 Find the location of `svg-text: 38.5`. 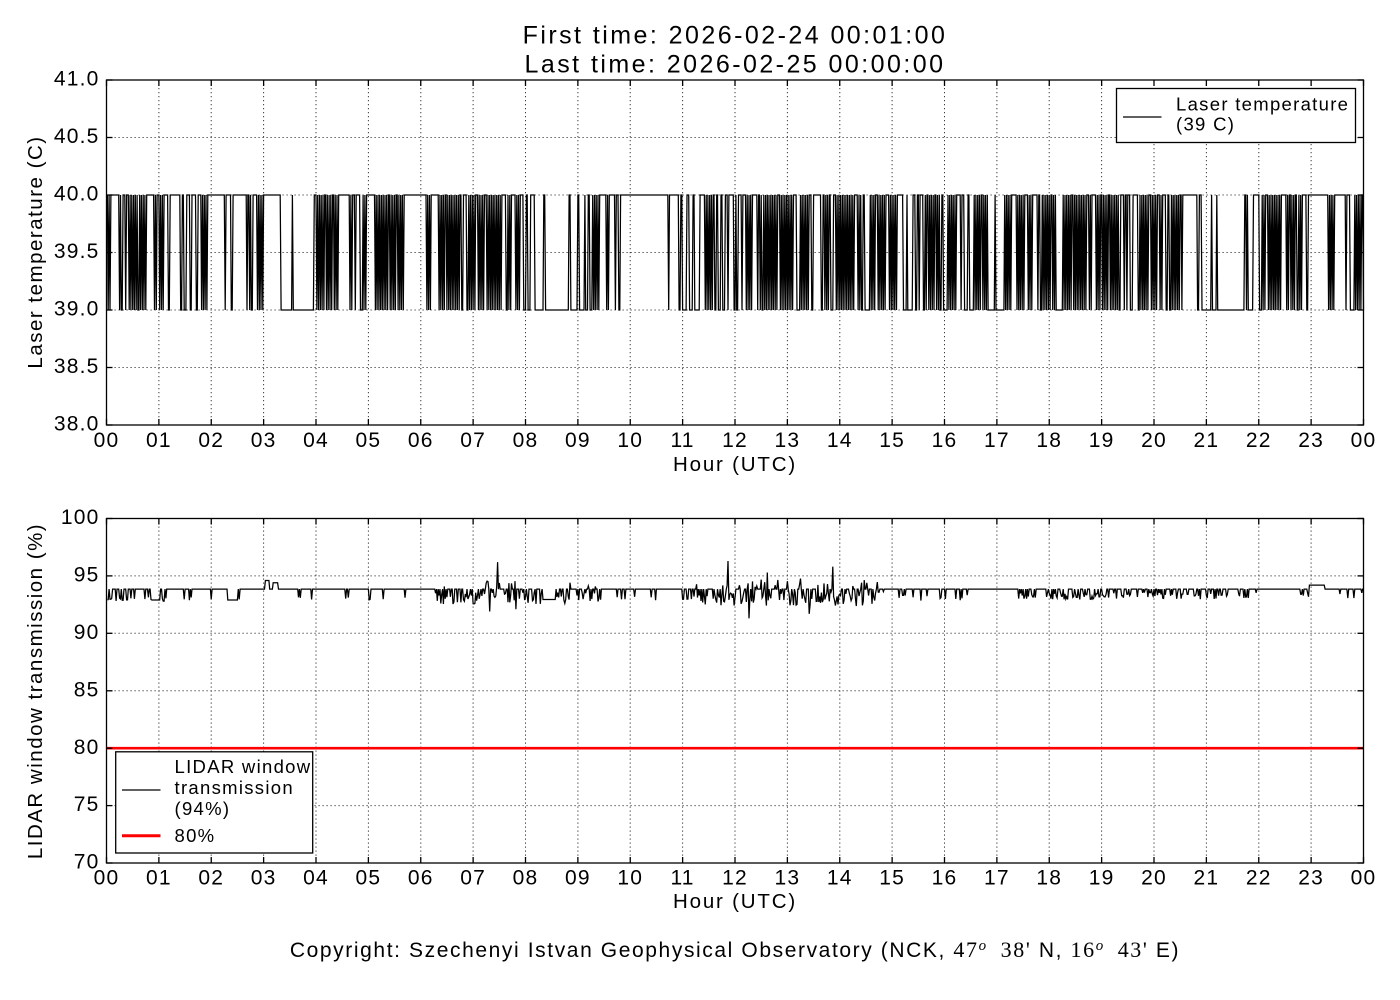

svg-text: 38.5 is located at coordinates (77, 366).